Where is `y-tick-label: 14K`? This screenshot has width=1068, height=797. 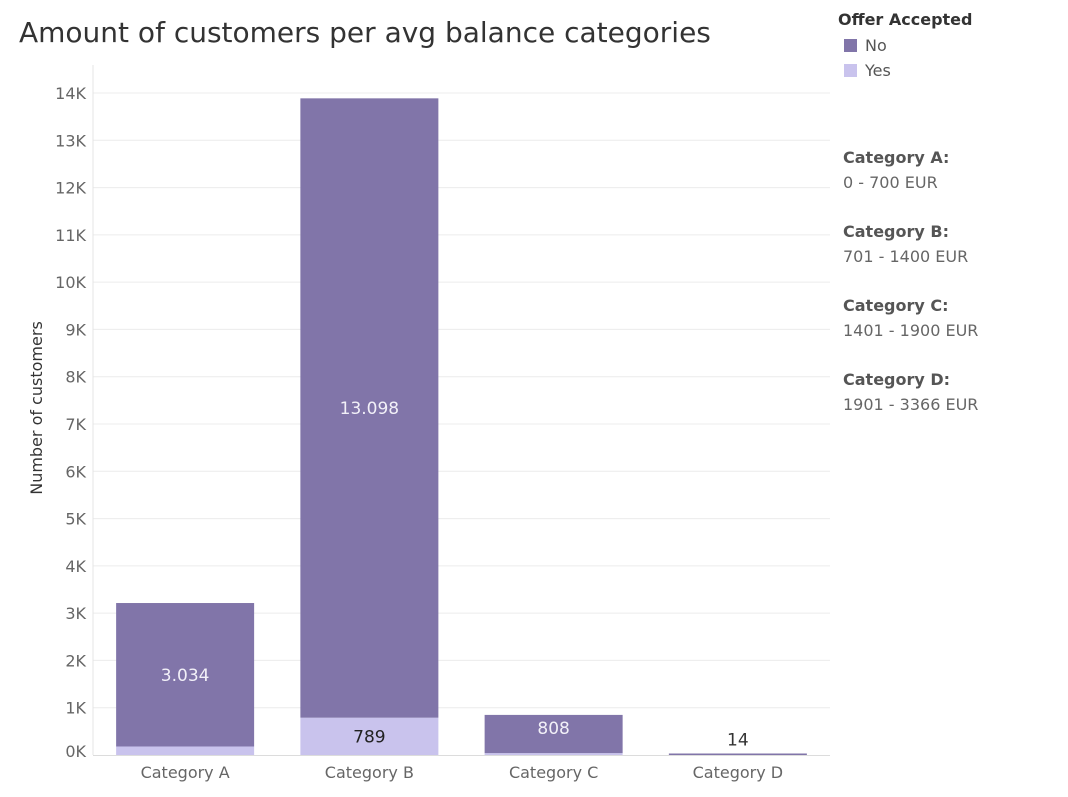 y-tick-label: 14K is located at coordinates (70, 93).